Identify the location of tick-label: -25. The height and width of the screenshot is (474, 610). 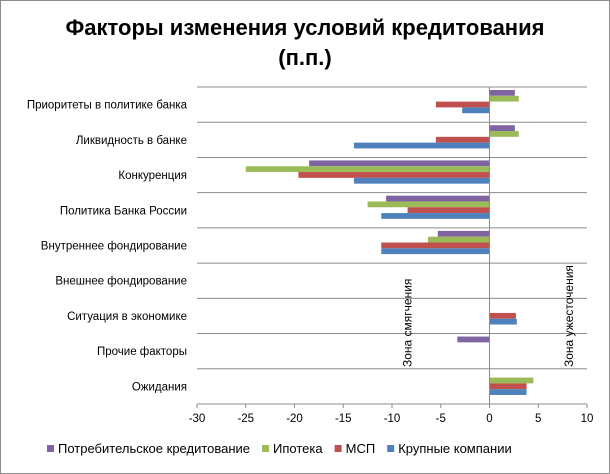
(245, 419).